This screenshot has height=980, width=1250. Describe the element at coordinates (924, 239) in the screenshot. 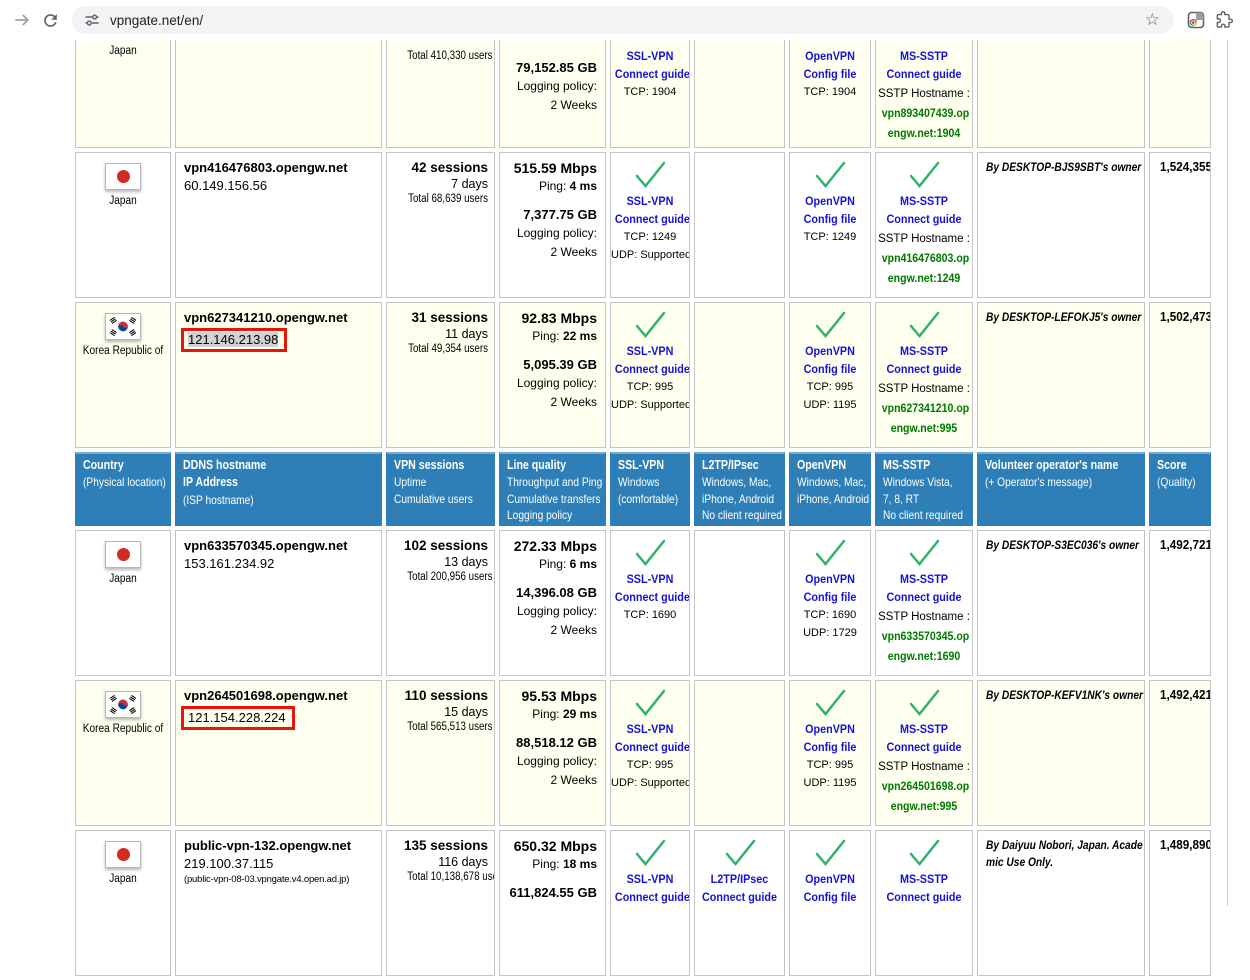

I see `sstp-hostname-label: SSTP Hostname :` at that location.